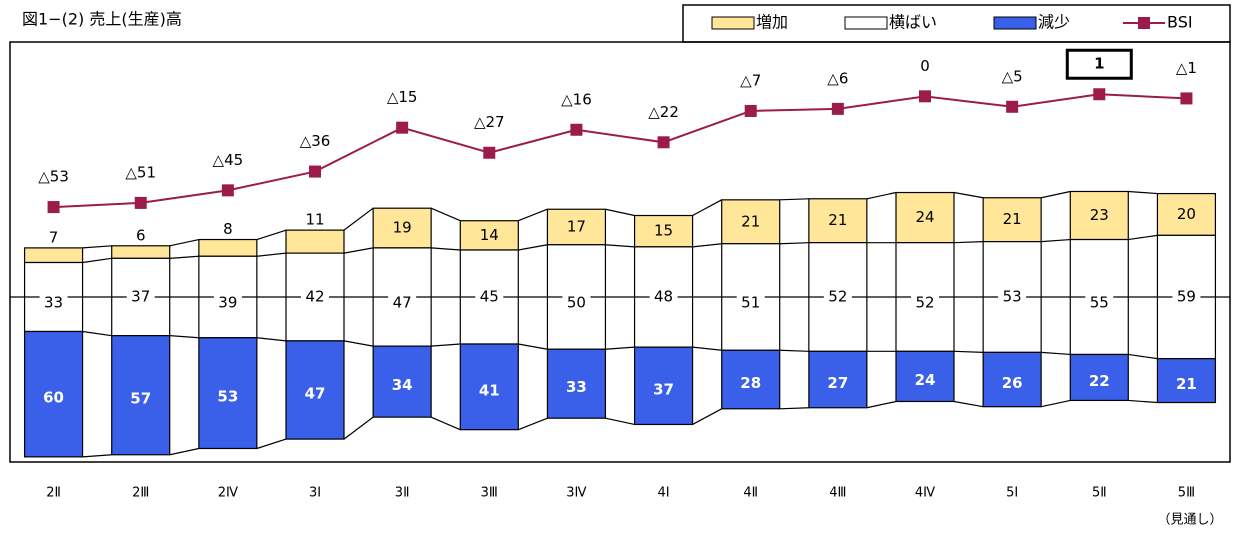 The image size is (1238, 536). What do you see at coordinates (402, 97) in the screenshot?
I see `bsi-label: △15` at bounding box center [402, 97].